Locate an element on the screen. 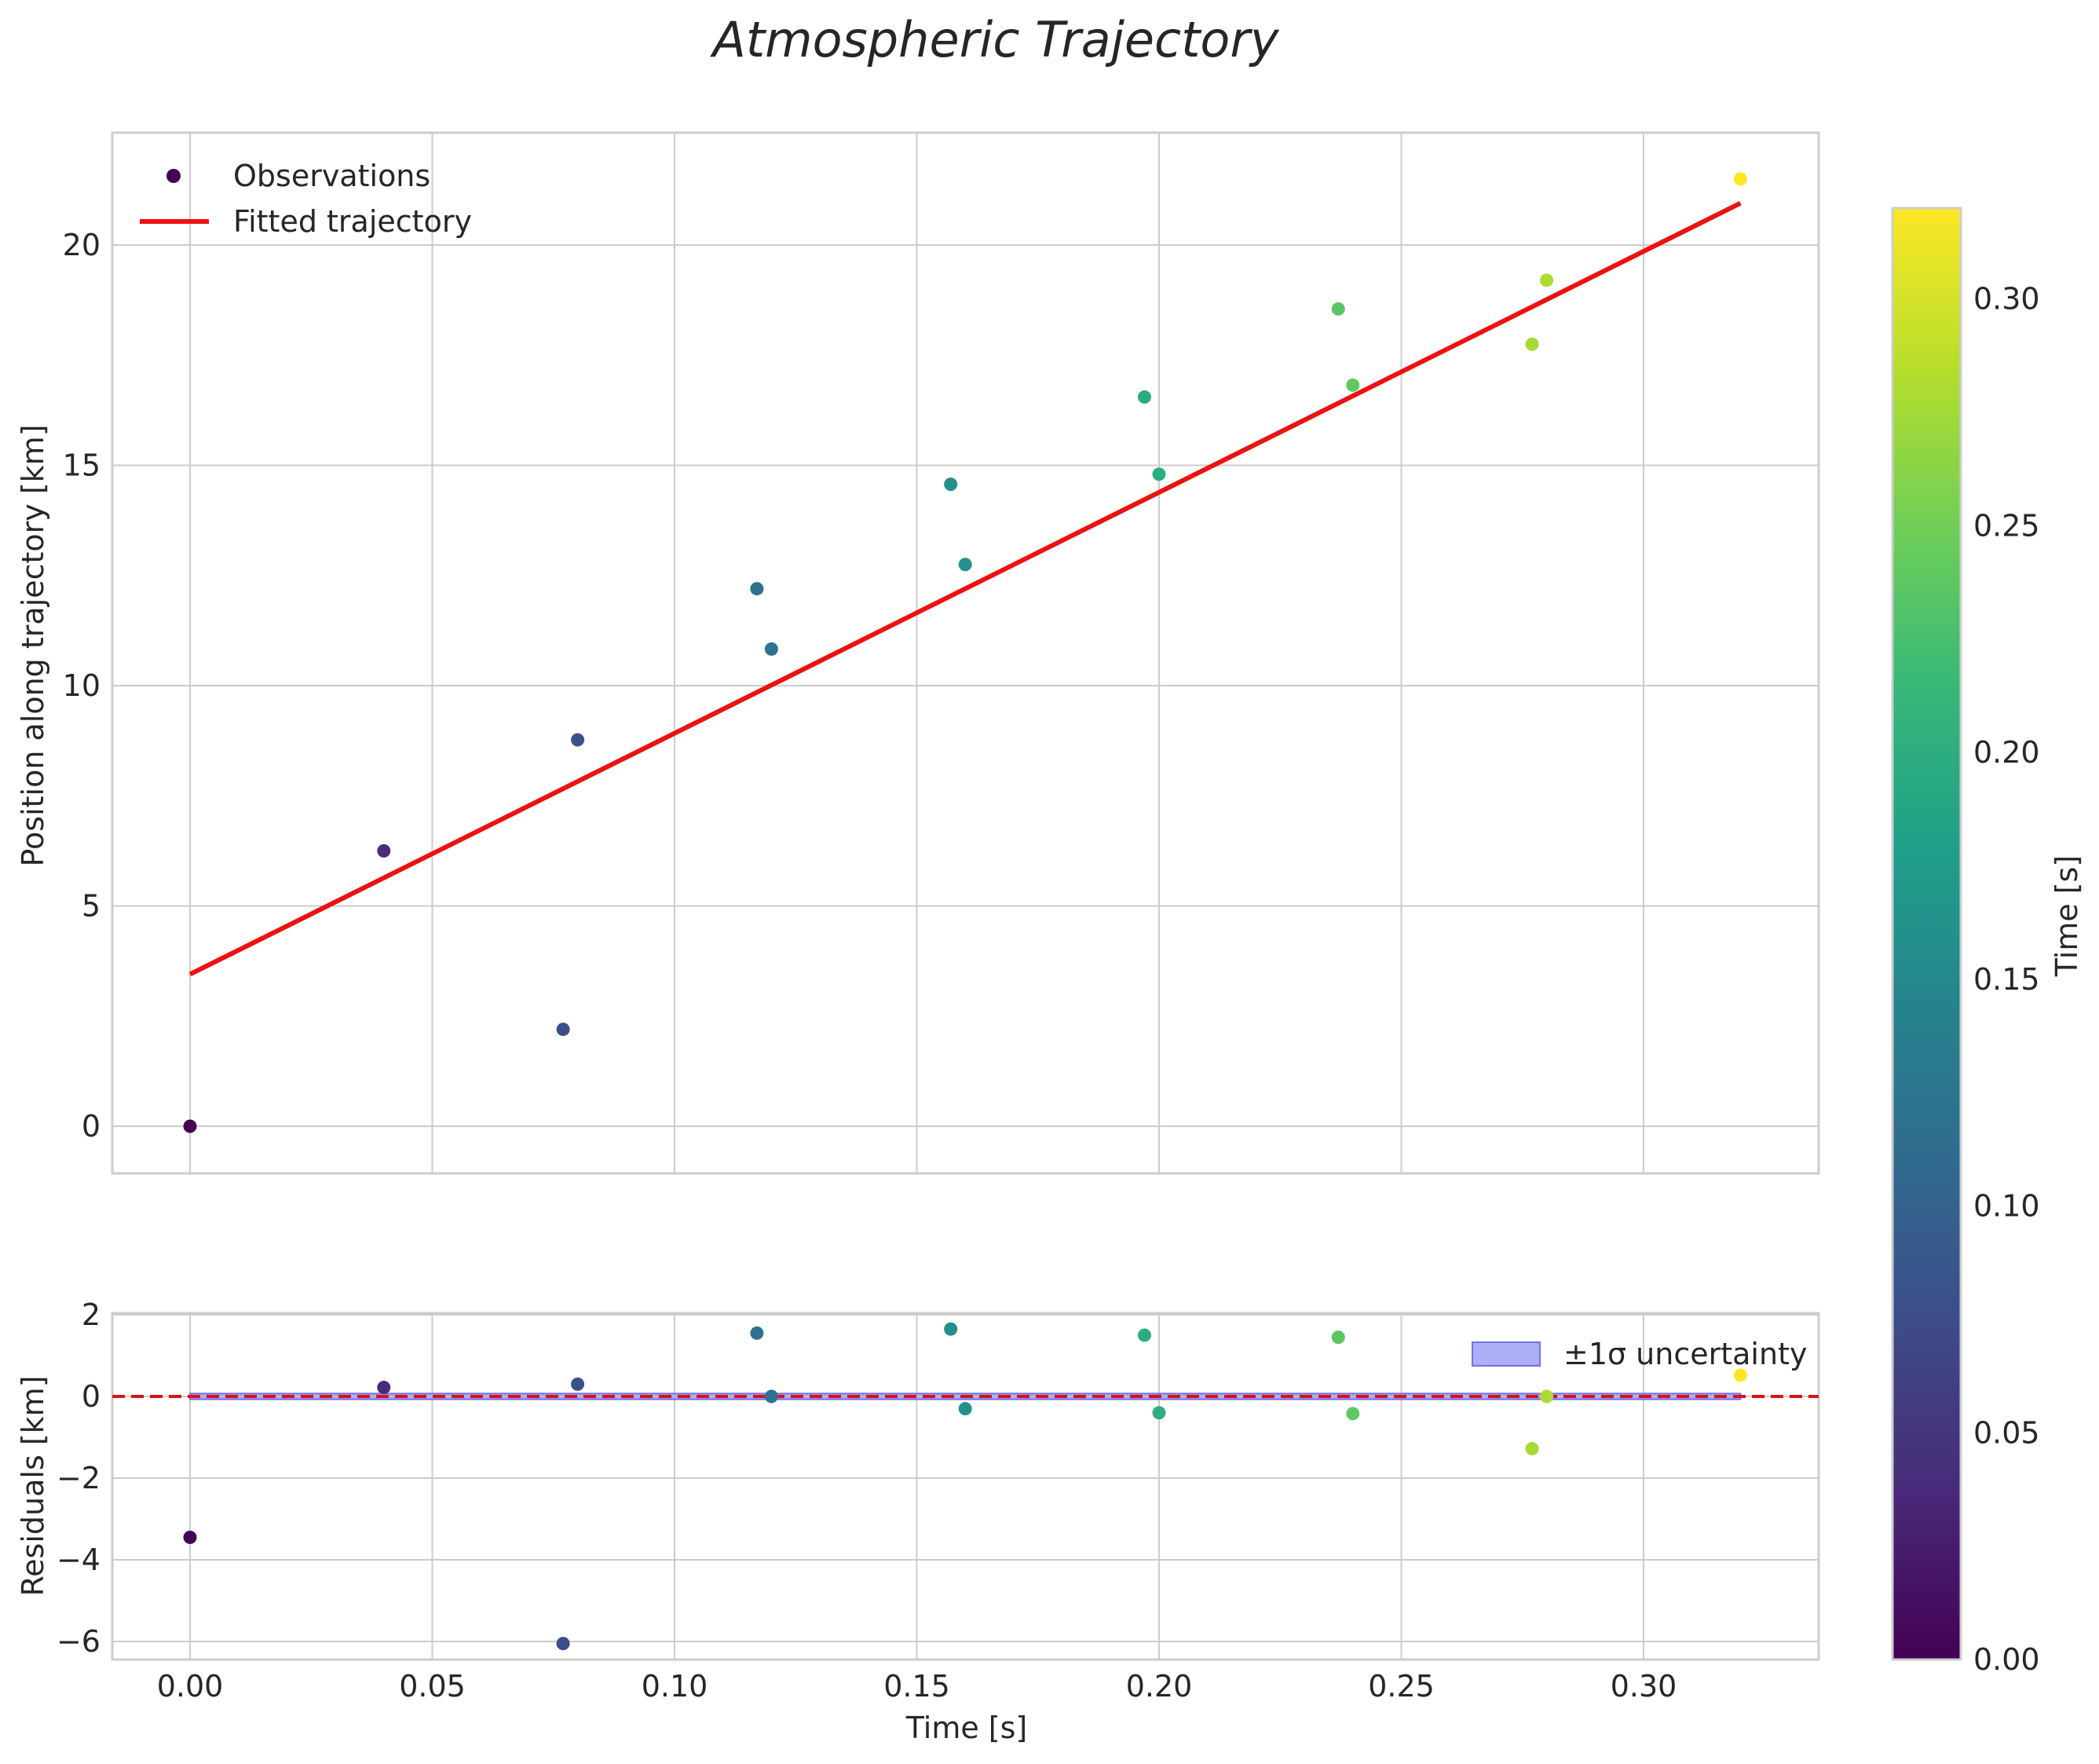 The image size is (2099, 1764). residuals-y-tick-label: 2 is located at coordinates (91, 1314).